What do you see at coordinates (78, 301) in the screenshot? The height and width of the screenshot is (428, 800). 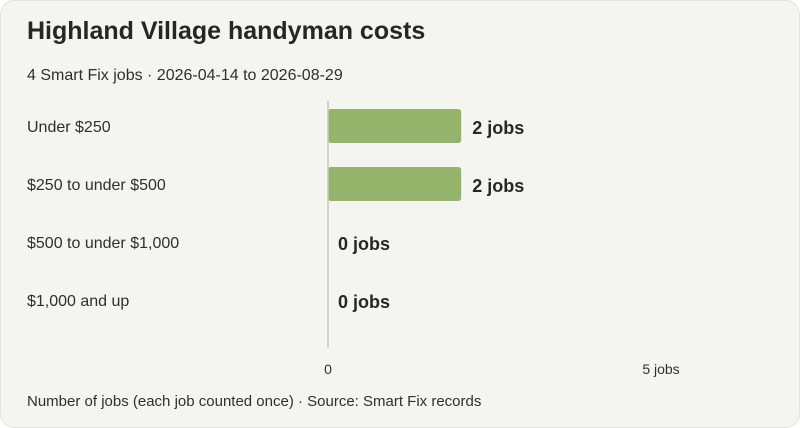 I see `category-label: $1,000 and up` at bounding box center [78, 301].